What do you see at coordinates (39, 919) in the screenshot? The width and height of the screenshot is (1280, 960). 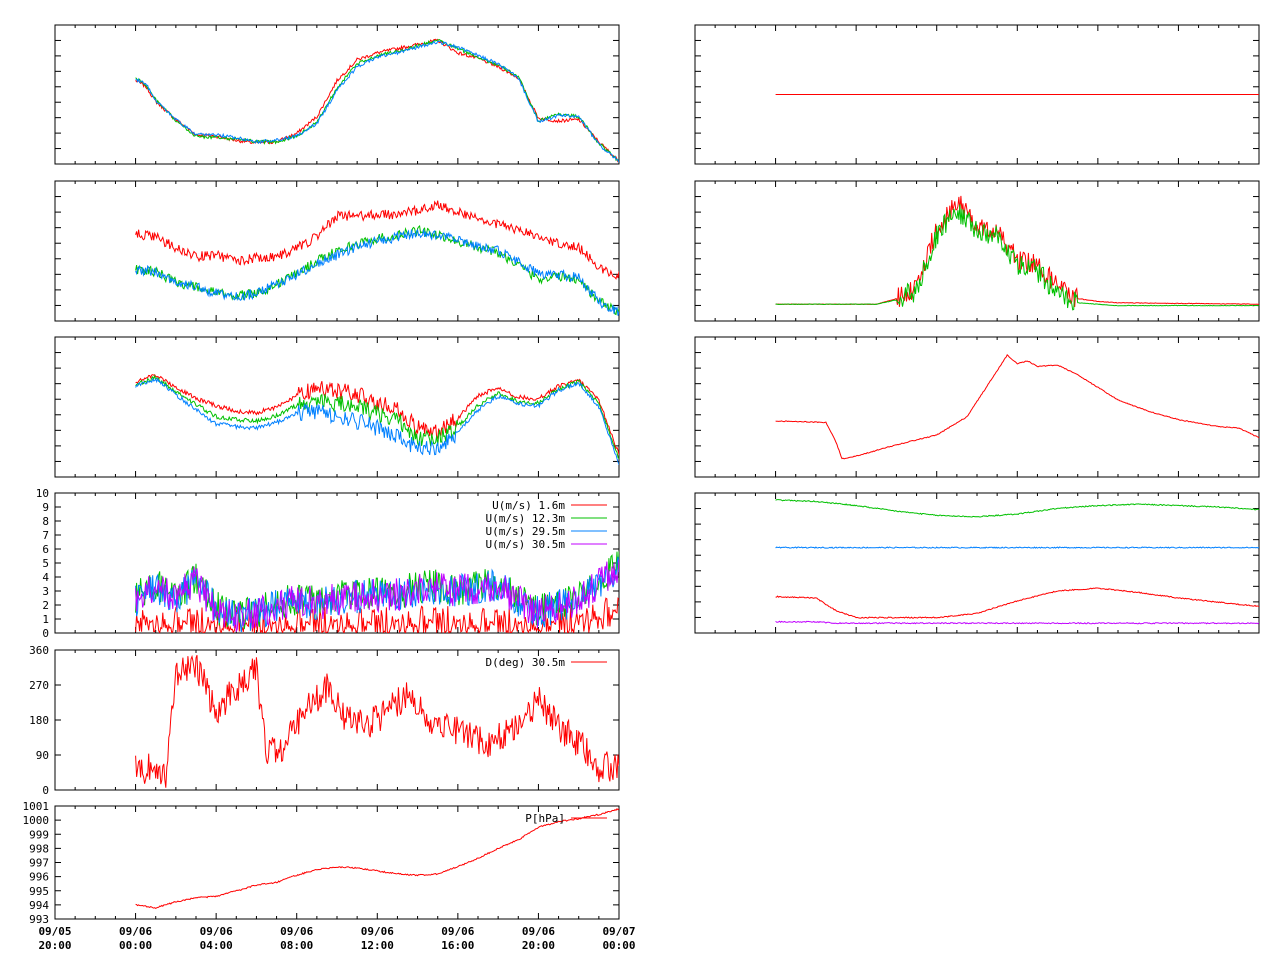 I see `y-tick-label: 993` at bounding box center [39, 919].